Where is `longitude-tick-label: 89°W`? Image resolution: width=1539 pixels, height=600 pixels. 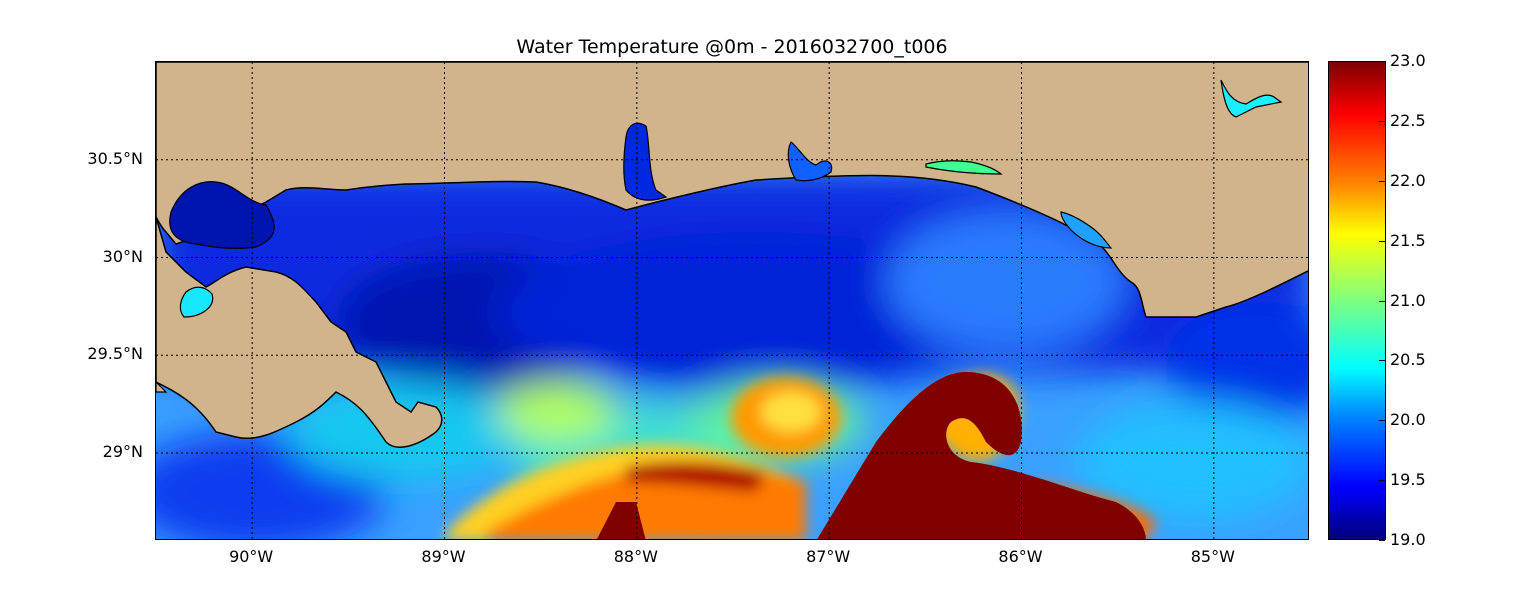 longitude-tick-label: 89°W is located at coordinates (443, 556).